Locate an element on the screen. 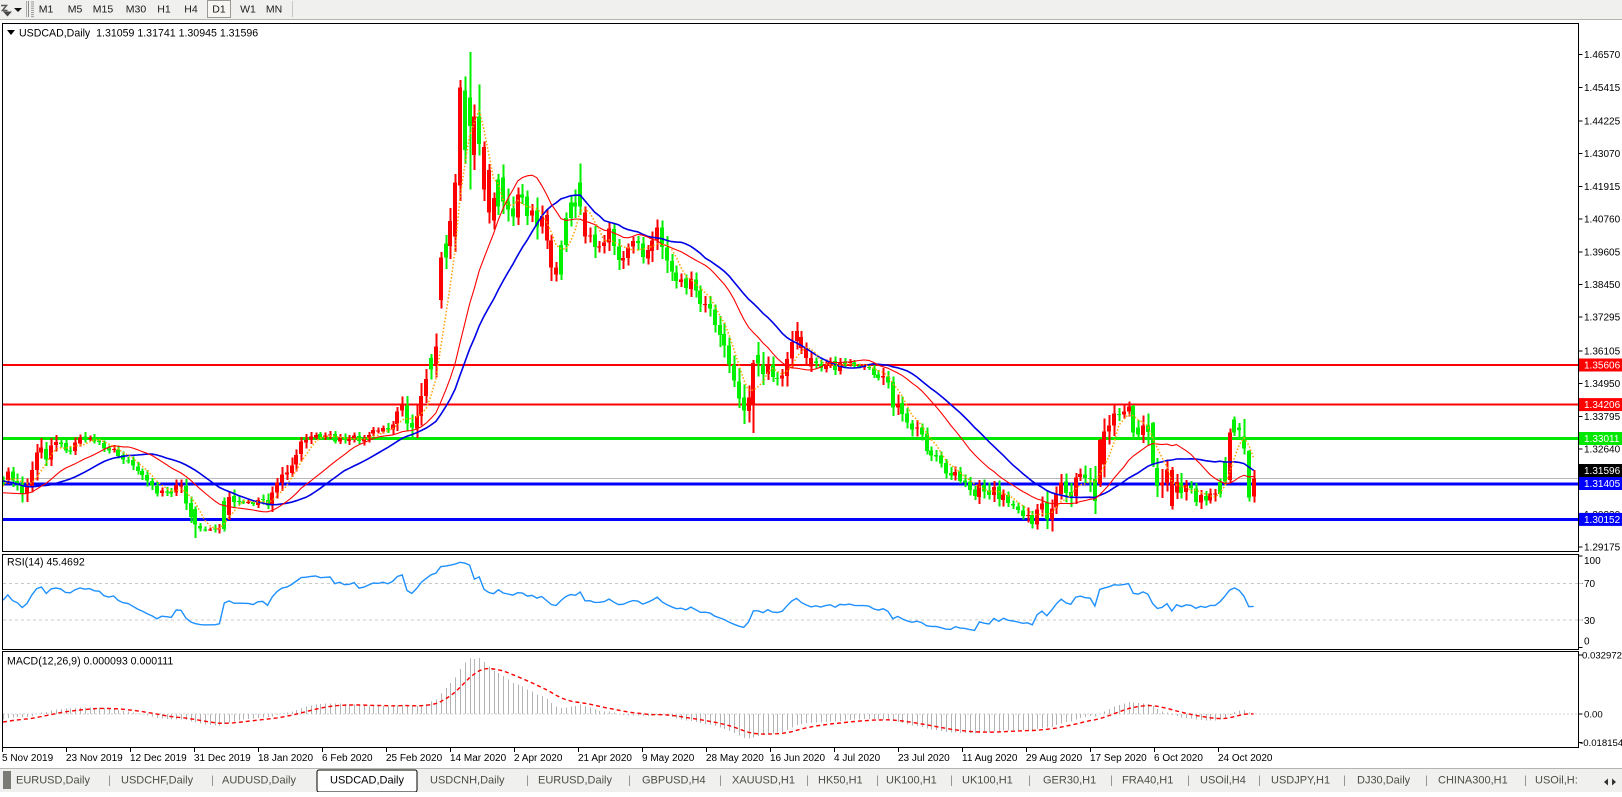  svg-text: 1.31596 is located at coordinates (1602, 471).